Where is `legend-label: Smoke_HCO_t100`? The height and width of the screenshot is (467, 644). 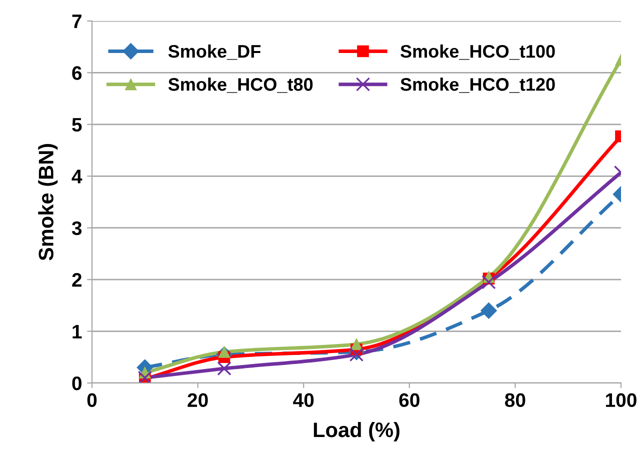
legend-label: Smoke_HCO_t100 is located at coordinates (477, 52).